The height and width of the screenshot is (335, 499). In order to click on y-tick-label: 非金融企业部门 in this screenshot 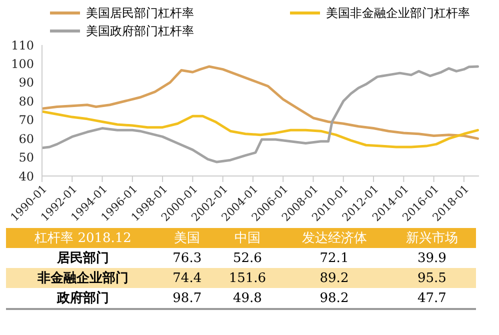, I will do `click(83, 279)`.